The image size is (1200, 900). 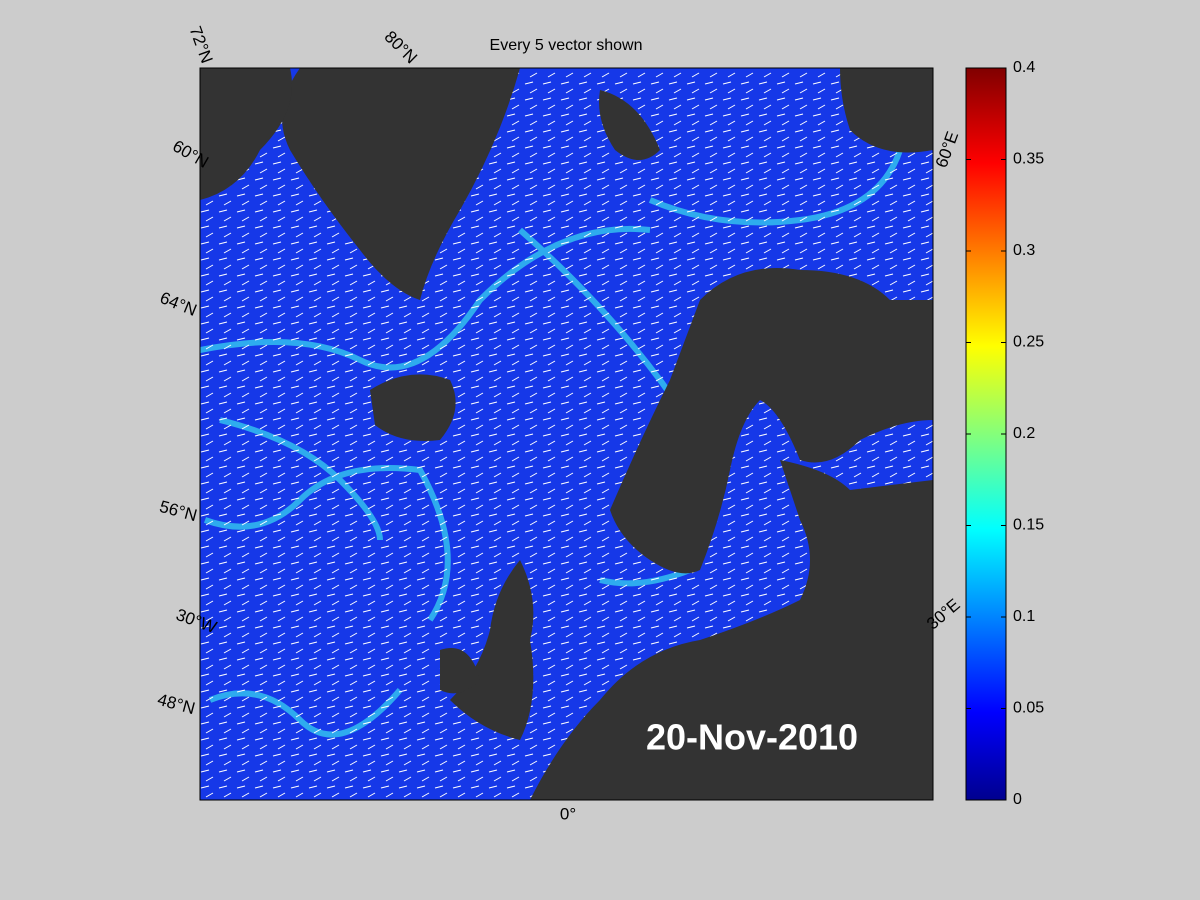 What do you see at coordinates (947, 149) in the screenshot?
I see `lon-label: 60°E` at bounding box center [947, 149].